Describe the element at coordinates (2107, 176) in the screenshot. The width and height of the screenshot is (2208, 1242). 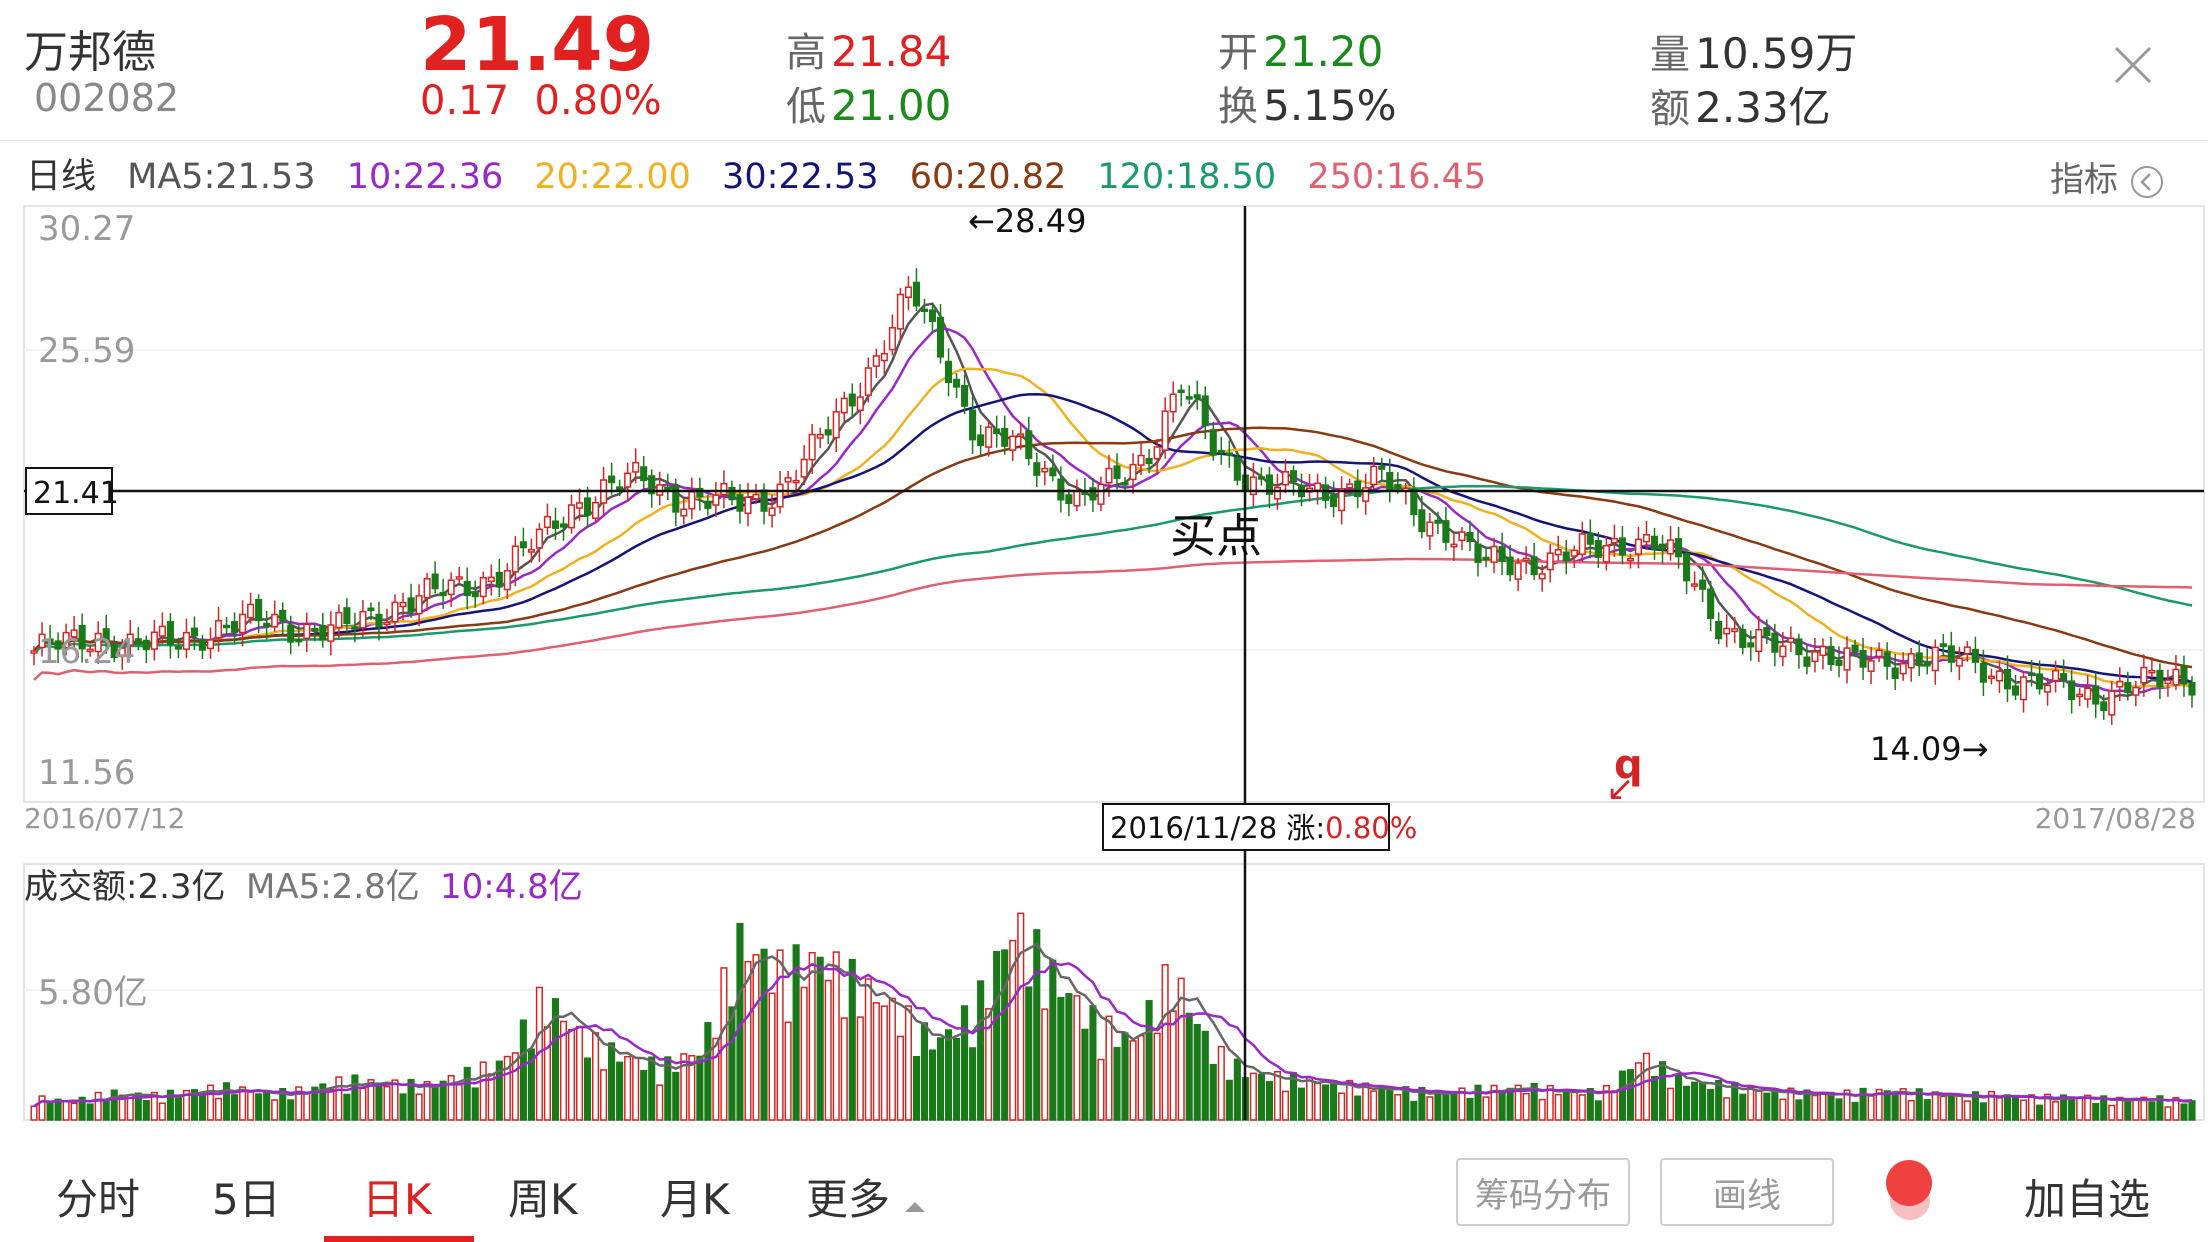
I see `indicator-button: 指标` at that location.